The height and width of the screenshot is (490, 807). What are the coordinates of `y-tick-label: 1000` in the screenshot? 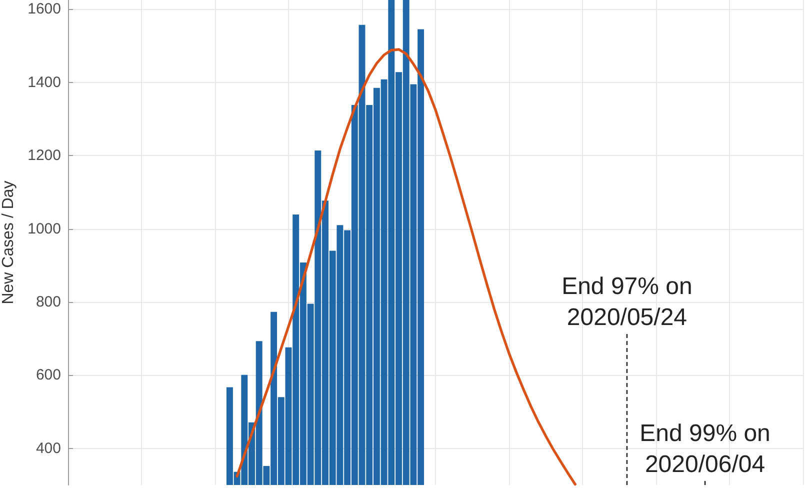 It's located at (44, 229).